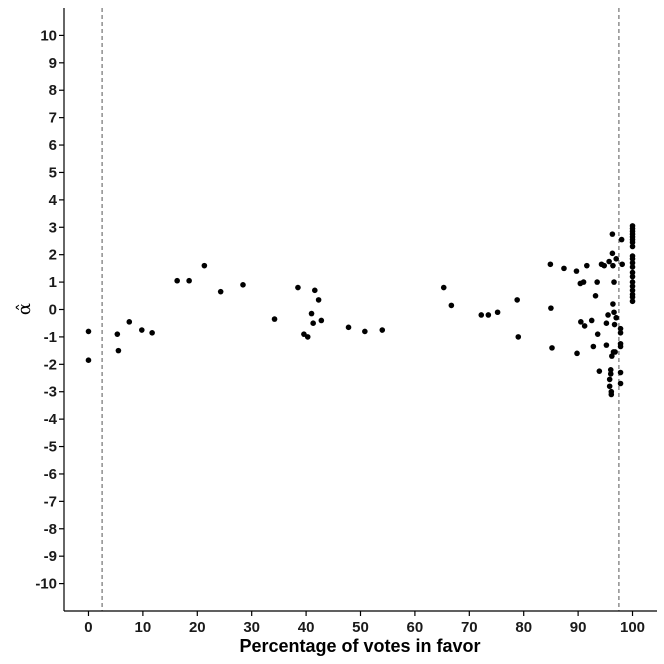  Describe the element at coordinates (24, 309) in the screenshot. I see `y-axis-title: α̂` at that location.